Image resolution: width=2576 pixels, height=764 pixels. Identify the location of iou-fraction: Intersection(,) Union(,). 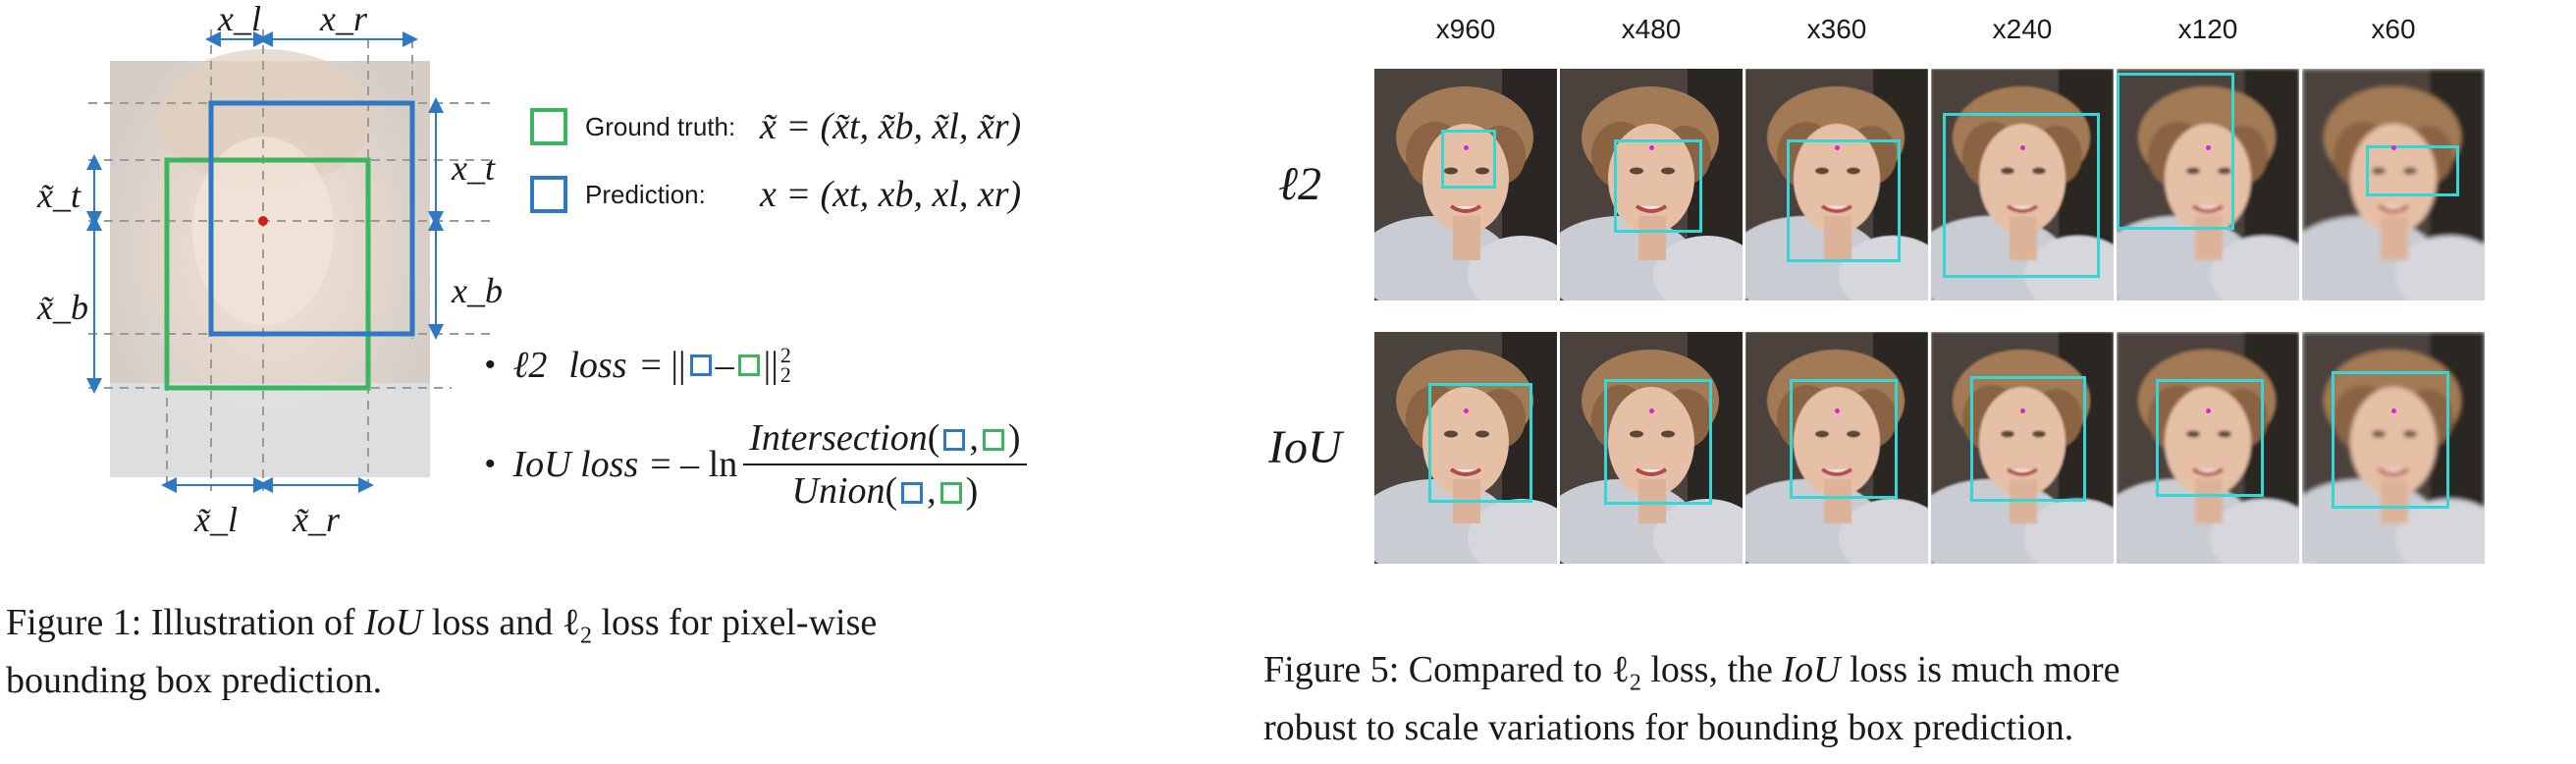
(885, 464).